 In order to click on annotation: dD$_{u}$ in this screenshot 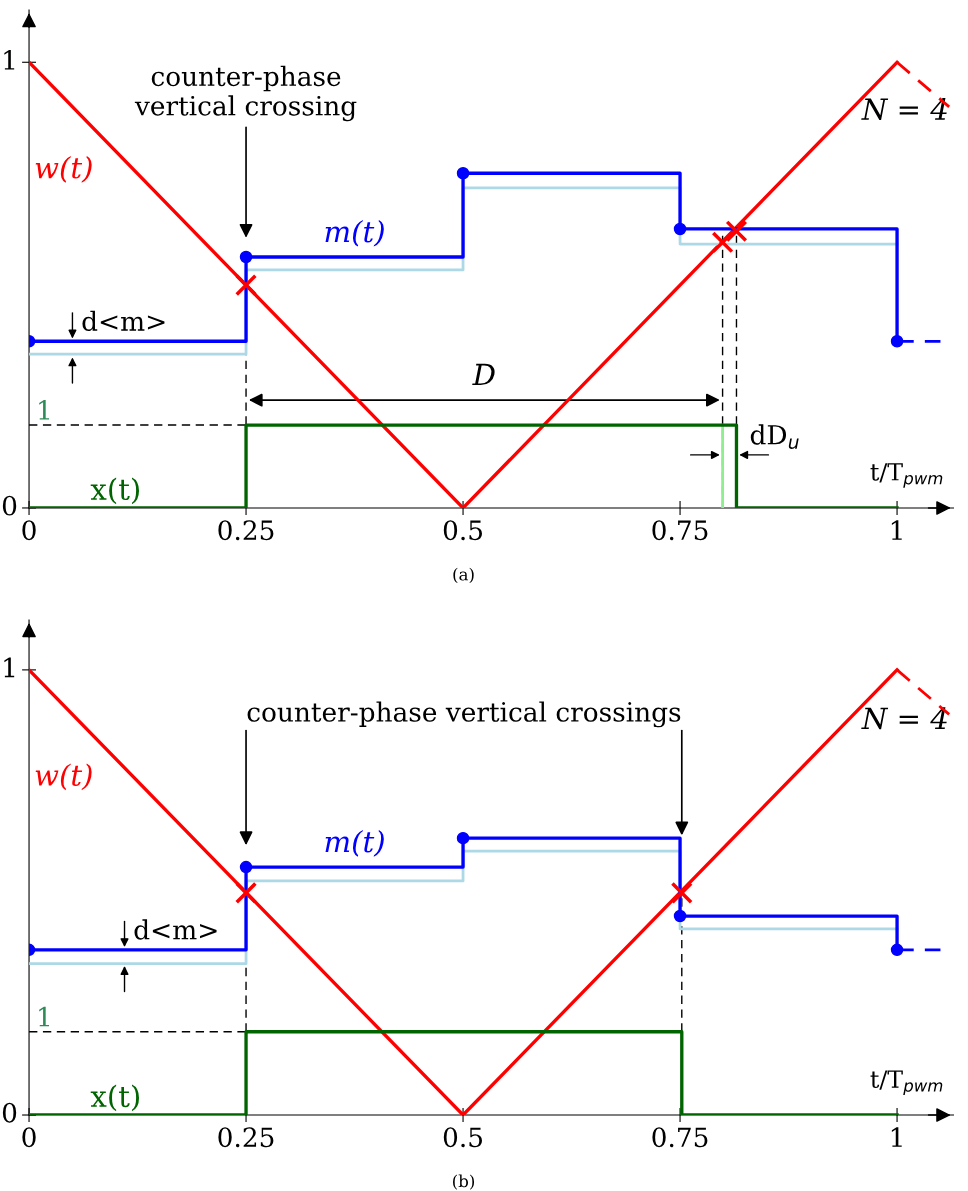, I will do `click(774, 436)`.